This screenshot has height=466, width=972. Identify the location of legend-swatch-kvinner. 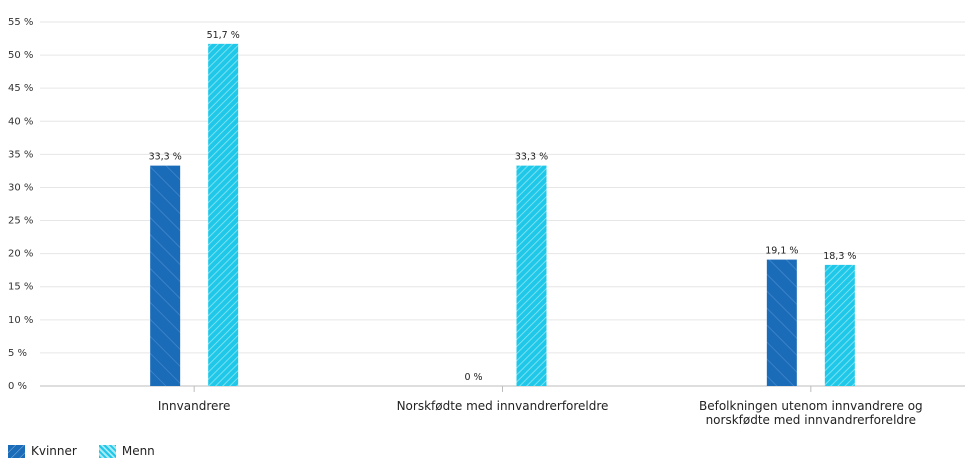
(16, 451).